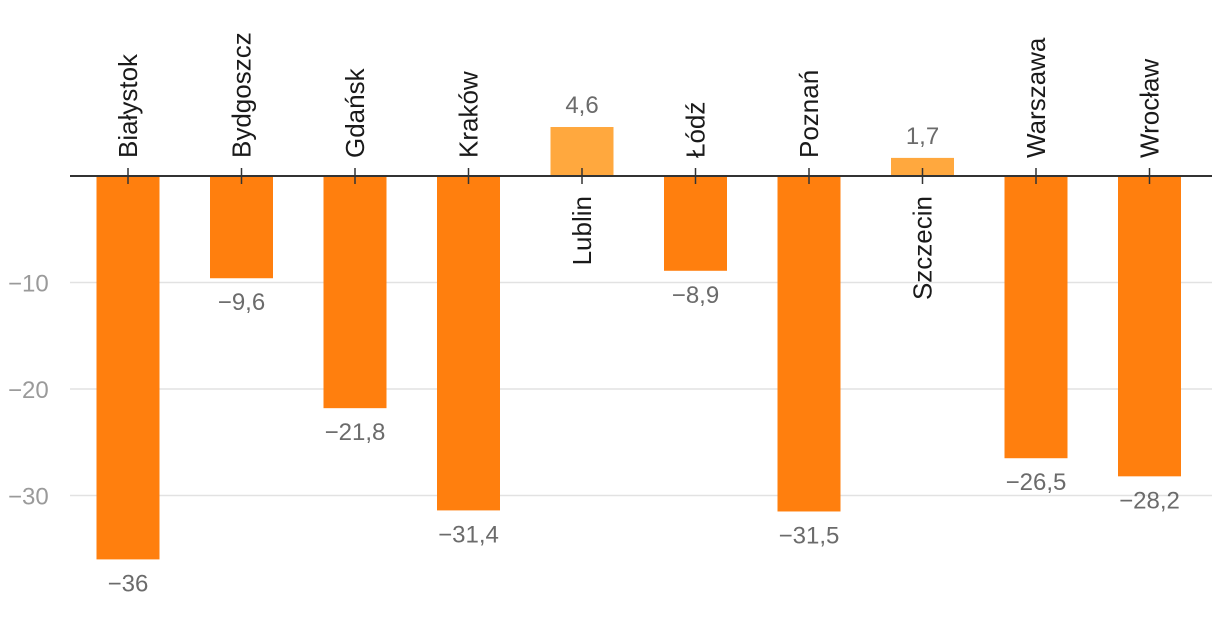 Image resolution: width=1220 pixels, height=622 pixels. What do you see at coordinates (1036, 482) in the screenshot?
I see `value-label: −26,5` at bounding box center [1036, 482].